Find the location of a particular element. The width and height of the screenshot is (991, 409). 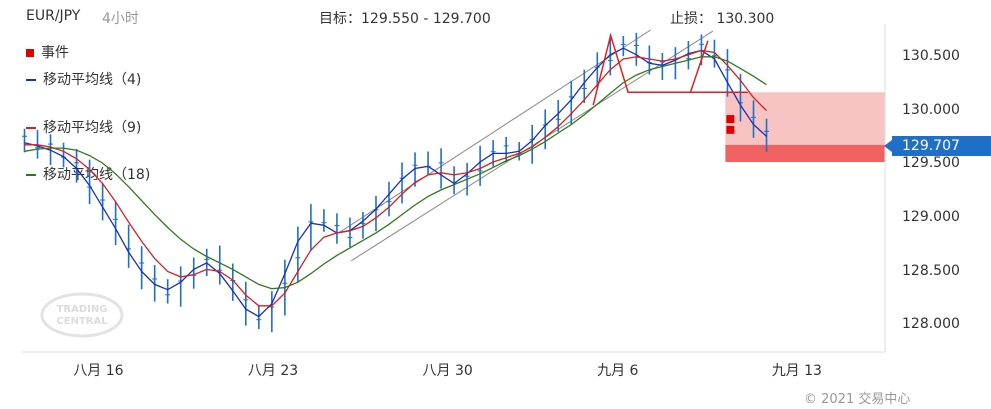

legend-item-ma18: 移动平均线（18) is located at coordinates (88, 174).